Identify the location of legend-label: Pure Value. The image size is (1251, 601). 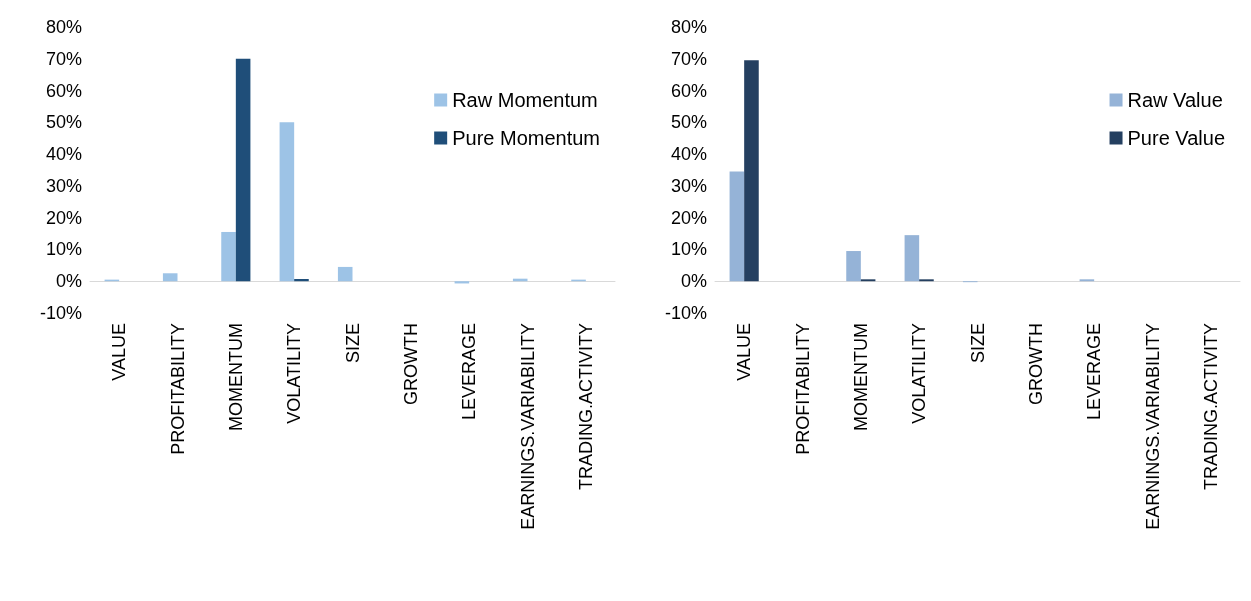
(1176, 138).